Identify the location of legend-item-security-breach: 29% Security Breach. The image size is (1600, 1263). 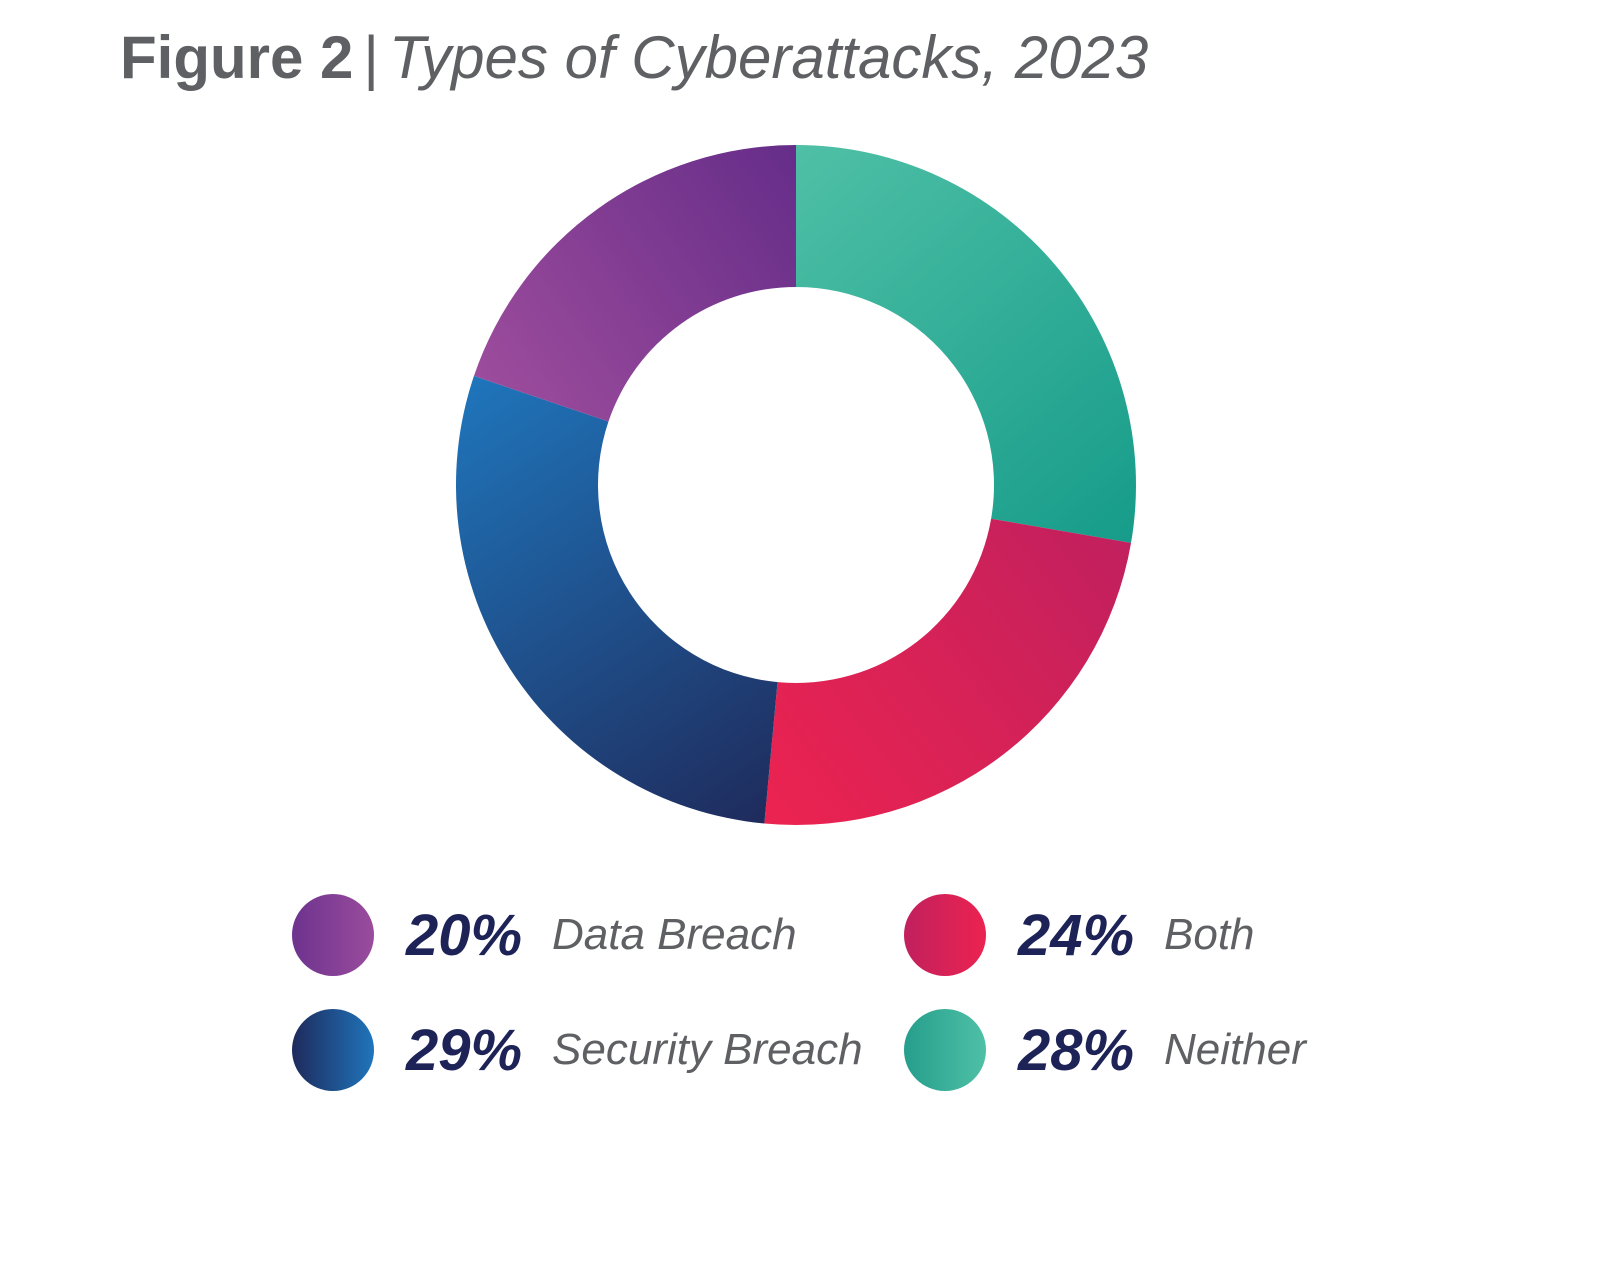
(577, 1050).